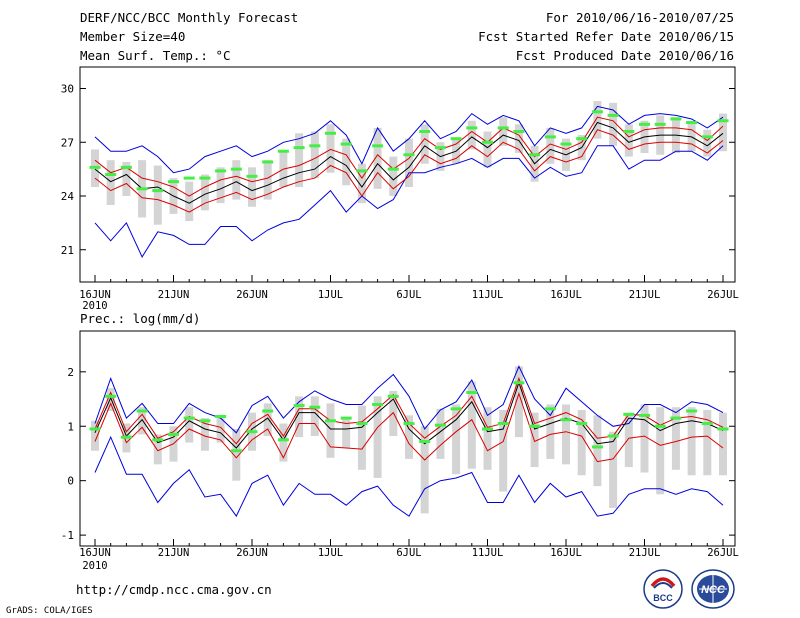 The image size is (800, 618). I want to click on panel1-ytick-label: 21, so click(67, 250).